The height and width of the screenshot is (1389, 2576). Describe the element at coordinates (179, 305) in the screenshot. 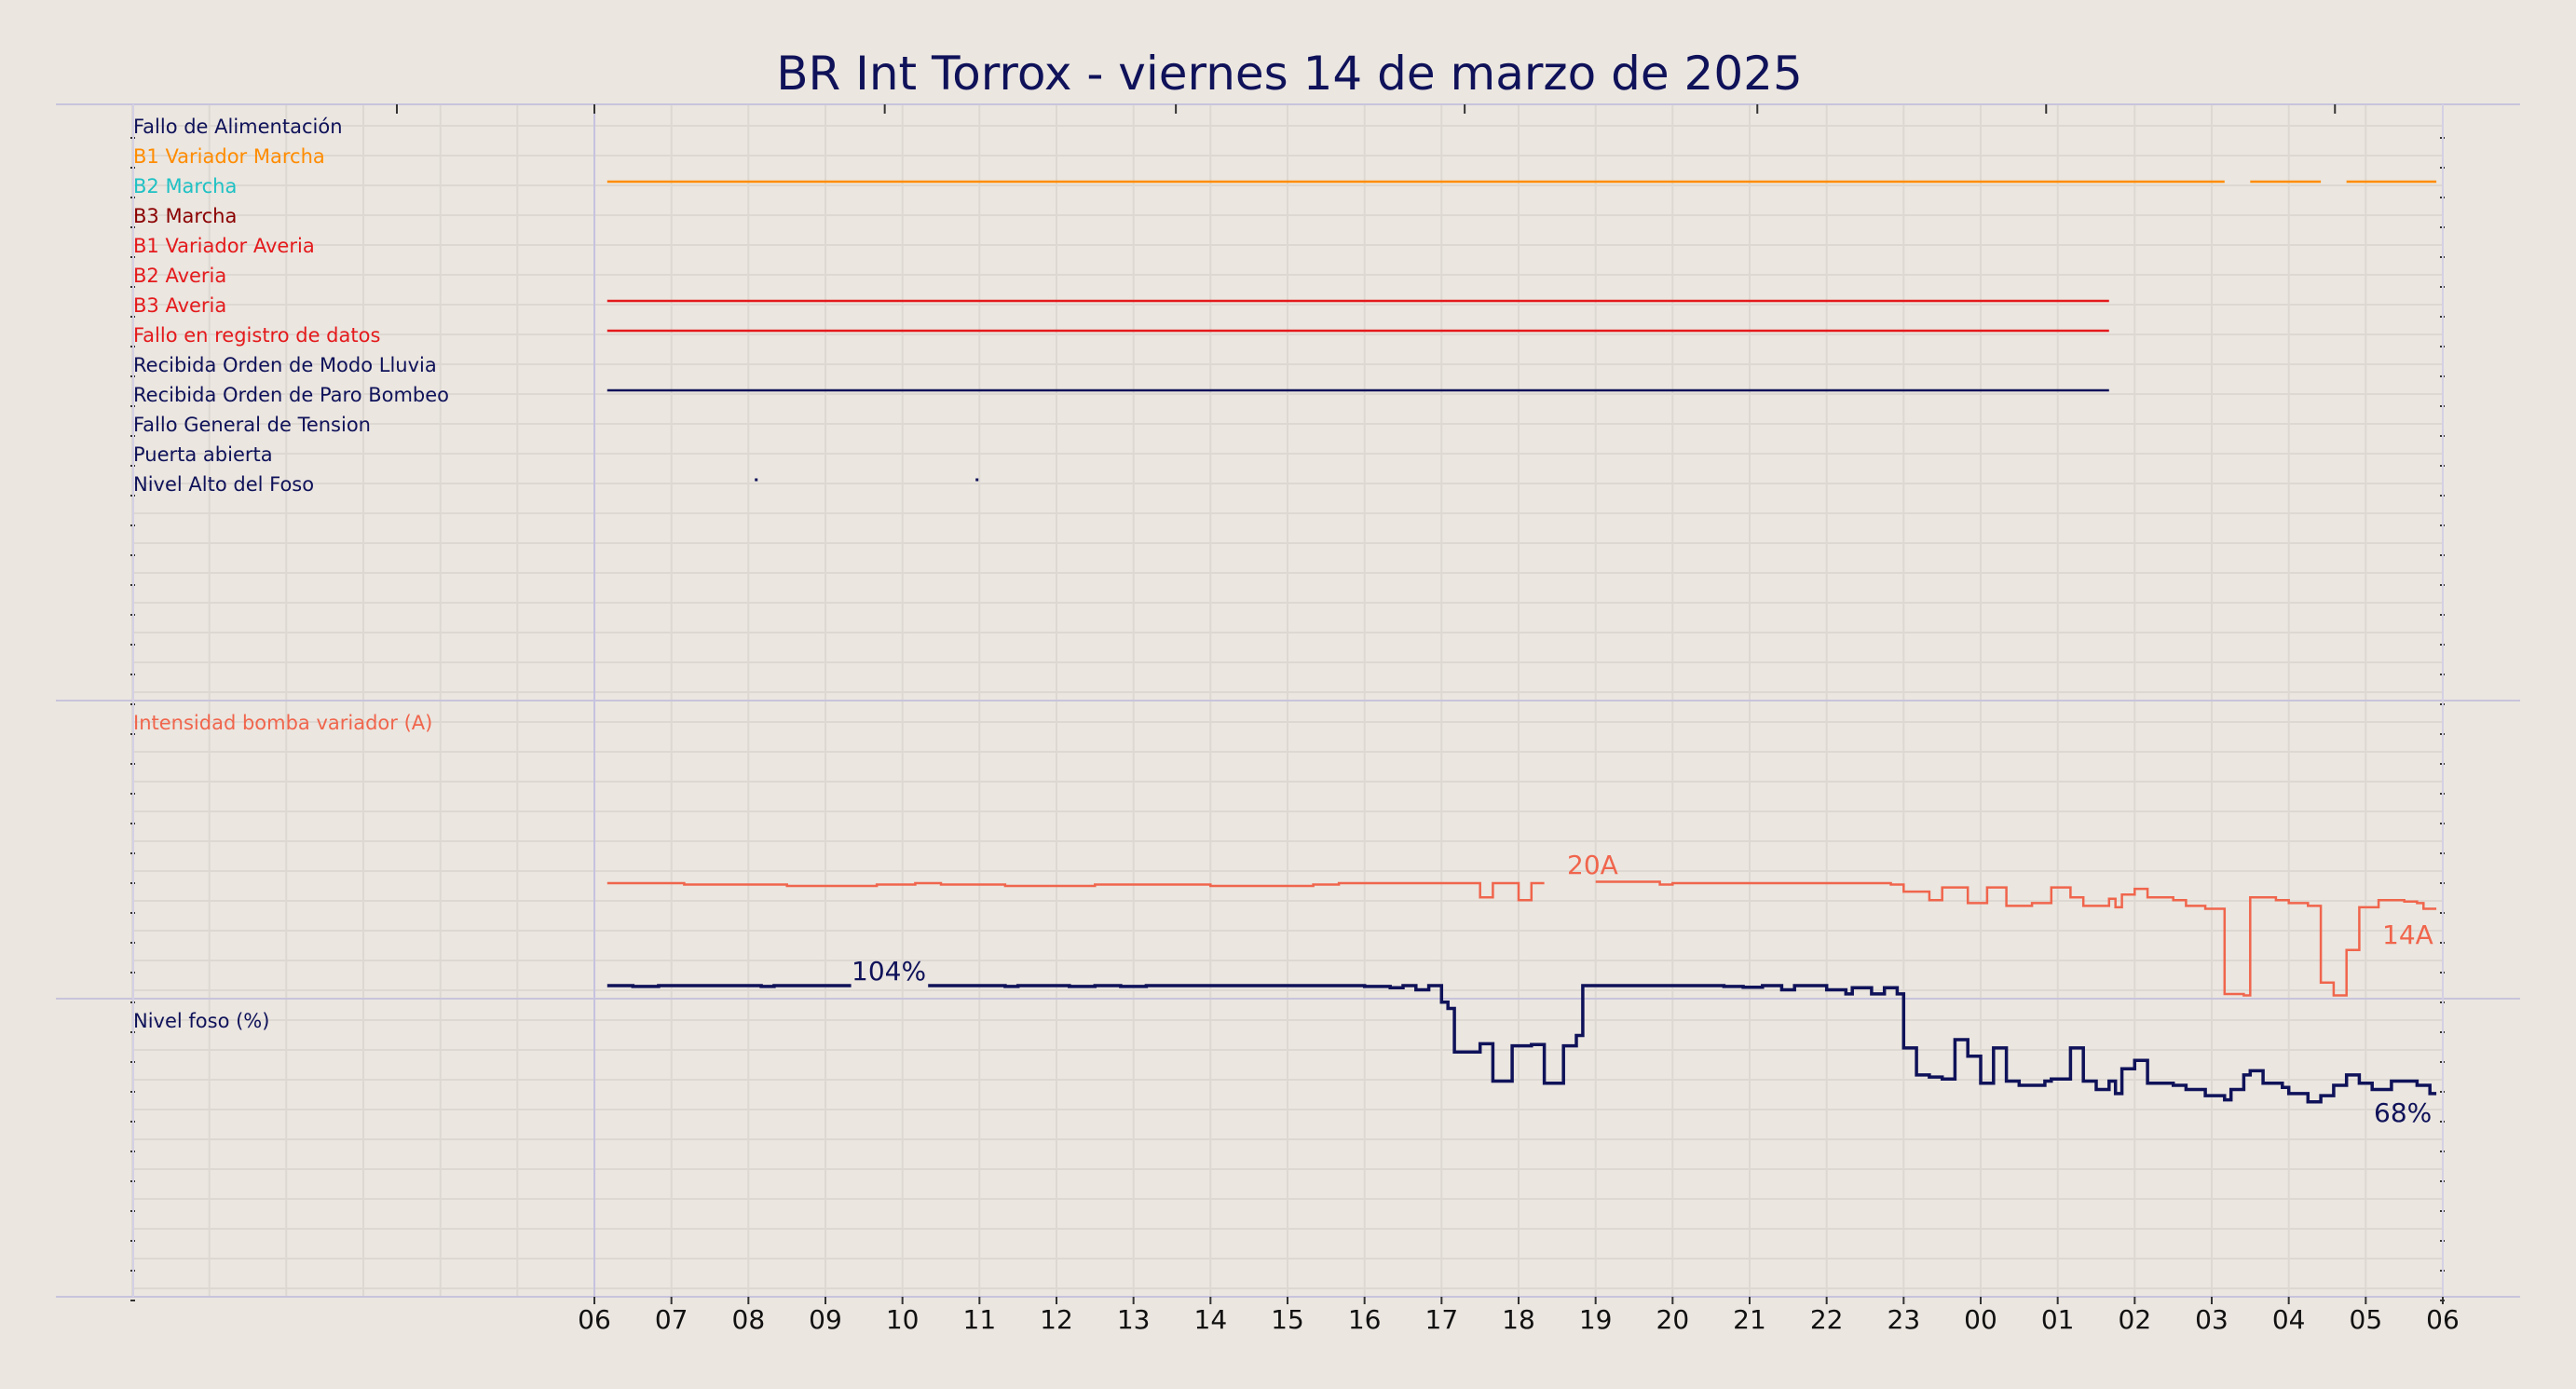

I see `signal-label: B3 Averia` at that location.